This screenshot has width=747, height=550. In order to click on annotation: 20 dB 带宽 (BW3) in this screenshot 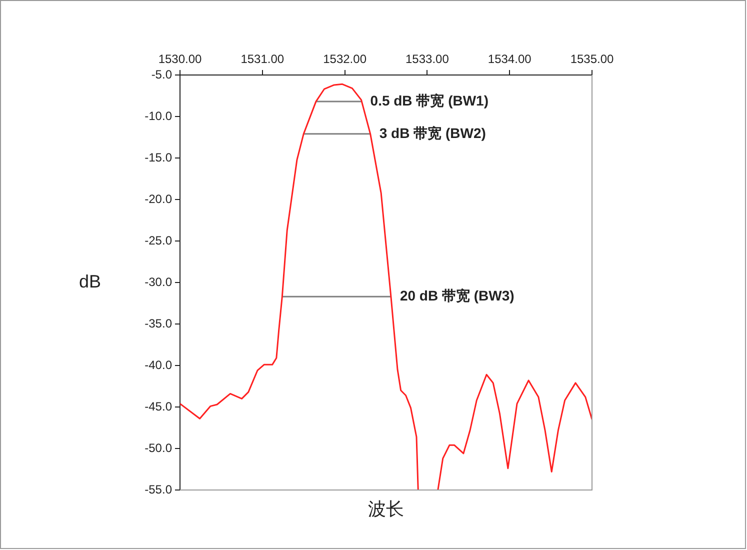, I will do `click(457, 295)`.